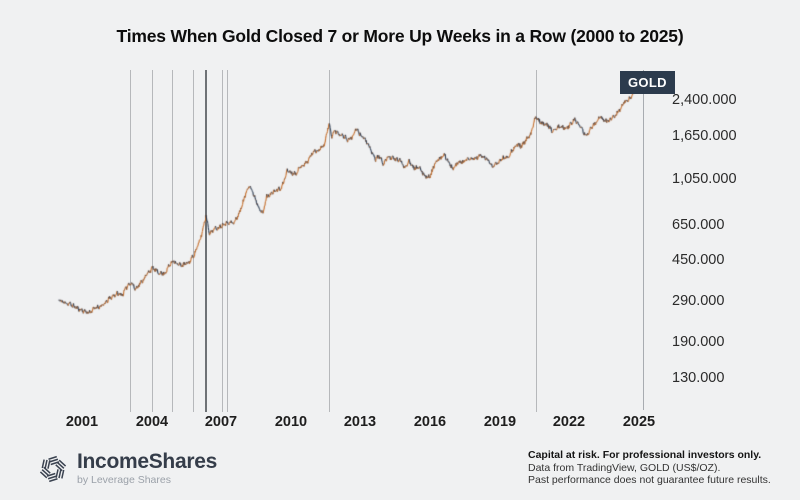 Image resolution: width=800 pixels, height=500 pixels. What do you see at coordinates (152, 422) in the screenshot?
I see `x-axis-label: 2004` at bounding box center [152, 422].